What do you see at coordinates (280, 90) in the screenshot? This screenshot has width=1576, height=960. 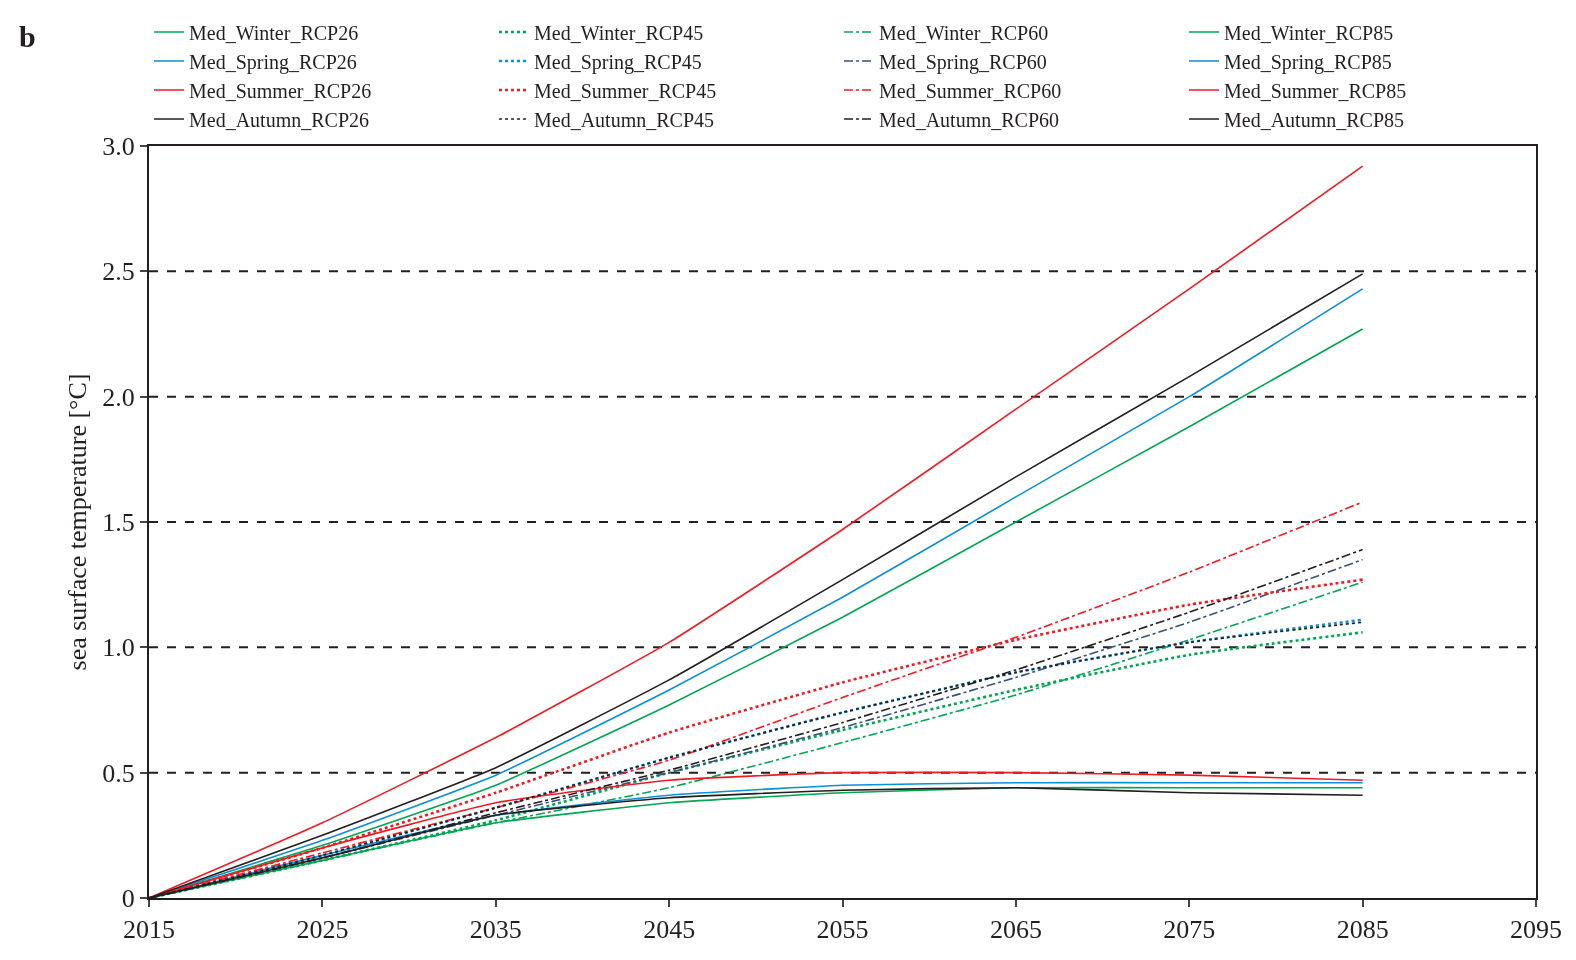 I see `legend-label: Med_Summer_RCP26` at bounding box center [280, 90].